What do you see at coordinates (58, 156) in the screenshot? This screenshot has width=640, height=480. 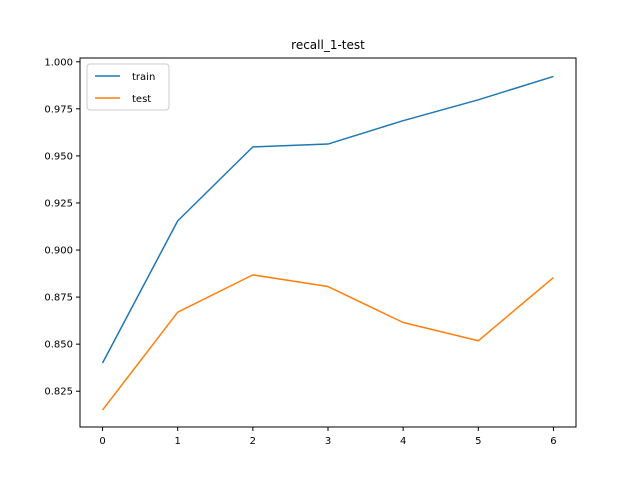 I see `y-tick-label: 0.950` at bounding box center [58, 156].